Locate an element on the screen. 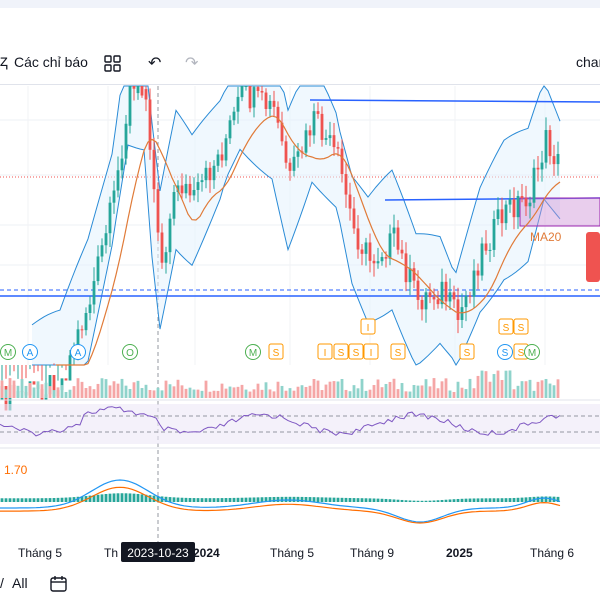 The image size is (600, 600). range-all-button: All is located at coordinates (20, 583).